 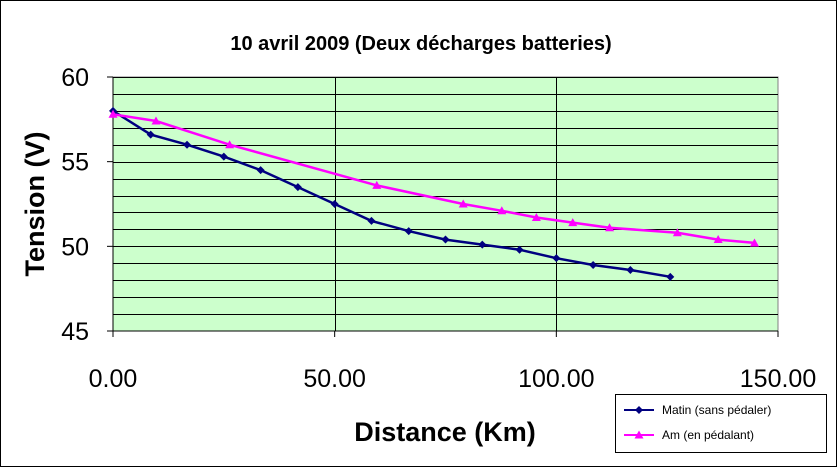 What do you see at coordinates (334, 379) in the screenshot?
I see `x-tick-label: 50.00` at bounding box center [334, 379].